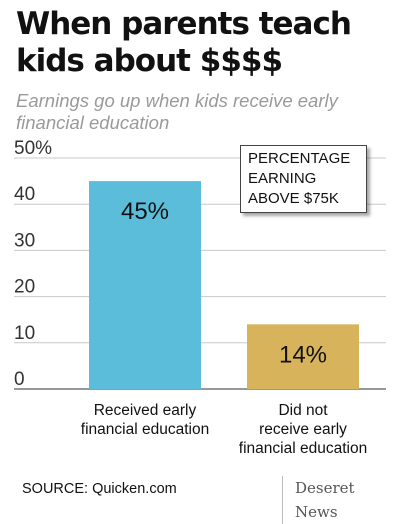 This screenshot has width=400, height=524. What do you see at coordinates (24, 287) in the screenshot?
I see `y-tick-label-20: 20` at bounding box center [24, 287].